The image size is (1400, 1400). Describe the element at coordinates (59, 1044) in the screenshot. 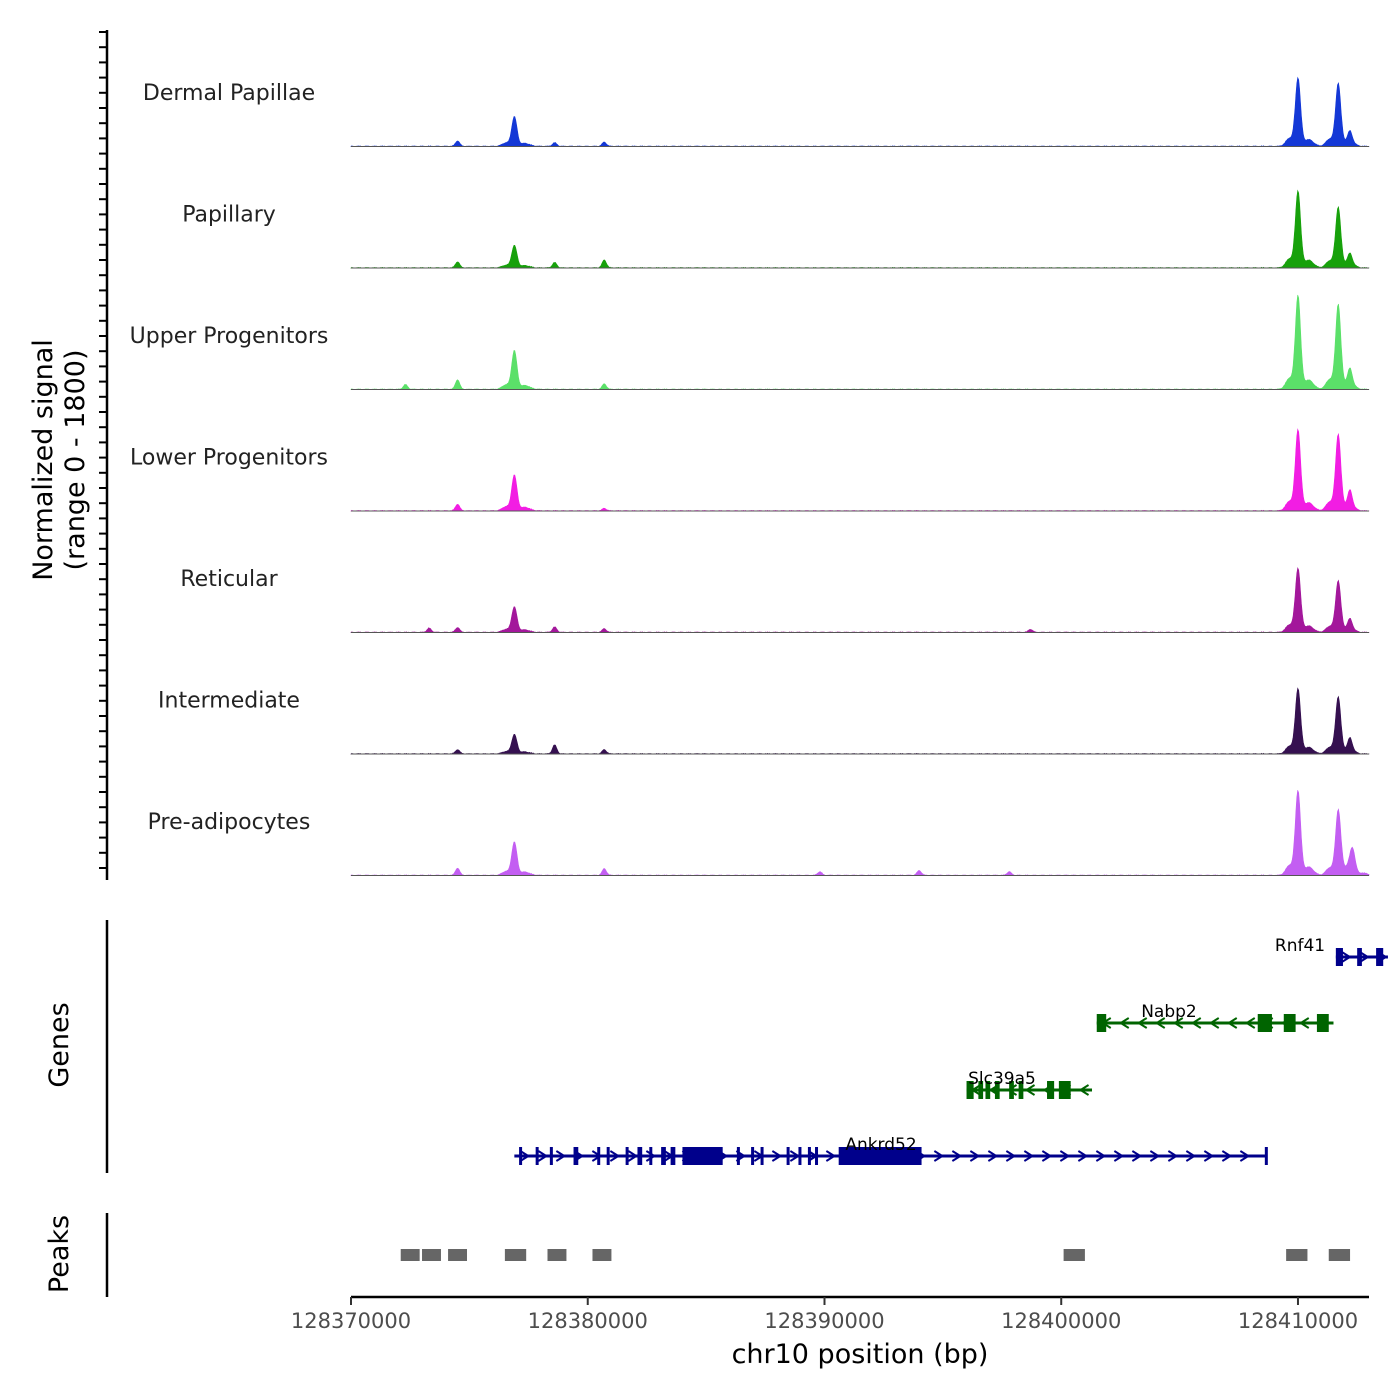

I see `genes-track-label: Genes` at that location.